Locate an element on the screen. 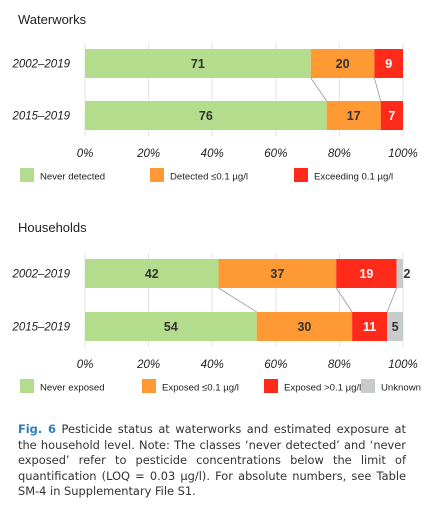 This screenshot has height=524, width=422. data-label: 9 is located at coordinates (388, 64).